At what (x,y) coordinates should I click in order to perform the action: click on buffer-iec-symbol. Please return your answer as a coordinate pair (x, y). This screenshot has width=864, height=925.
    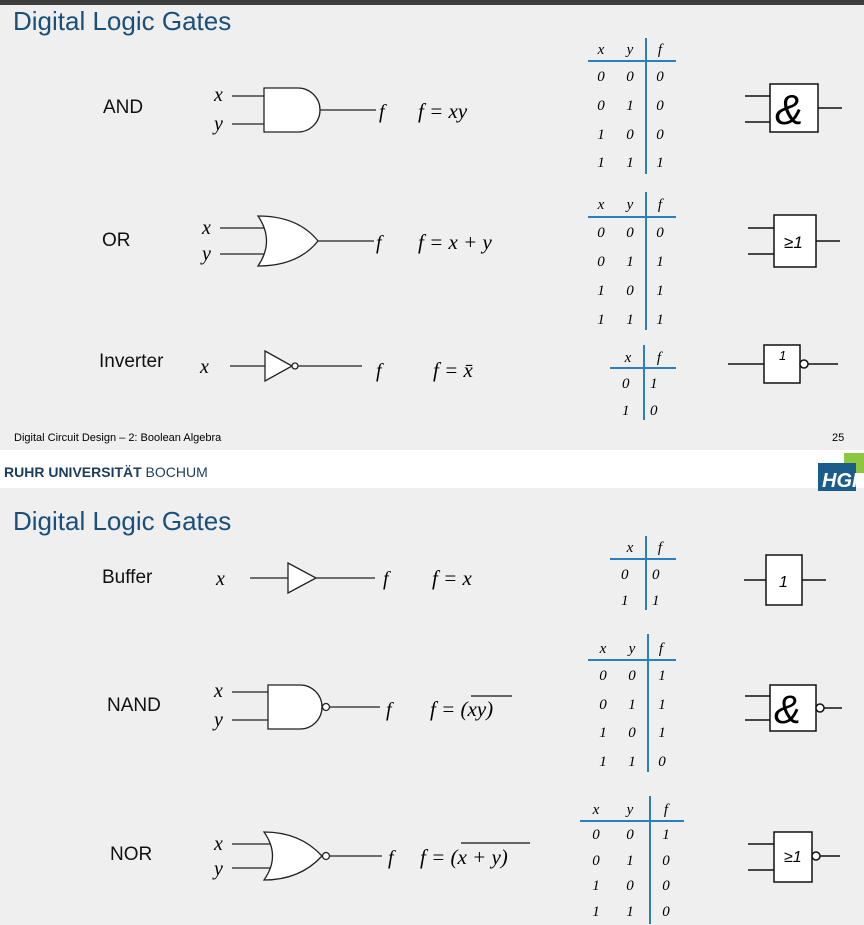
    Looking at the image, I should click on (785, 580).